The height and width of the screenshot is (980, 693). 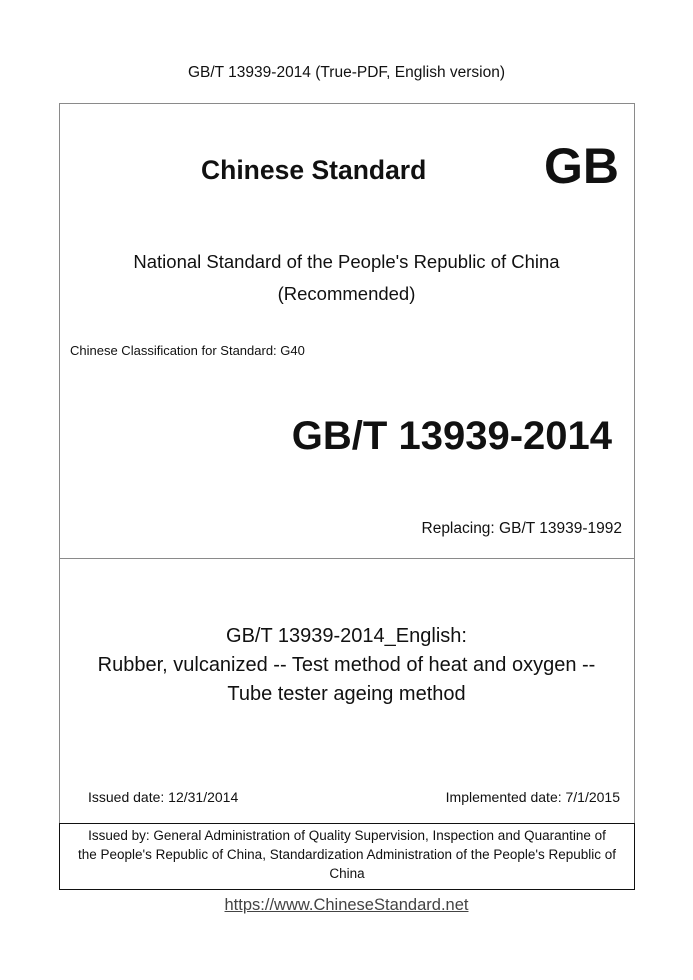 What do you see at coordinates (163, 797) in the screenshot?
I see `issued-date: Issued date: 12/31/2014` at bounding box center [163, 797].